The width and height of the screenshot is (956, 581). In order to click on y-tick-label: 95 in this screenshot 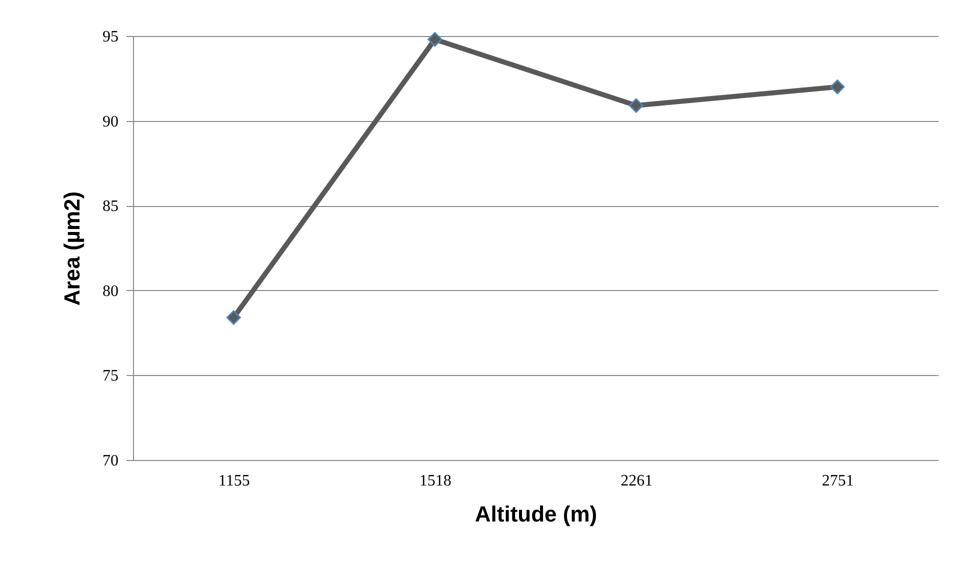, I will do `click(110, 37)`.